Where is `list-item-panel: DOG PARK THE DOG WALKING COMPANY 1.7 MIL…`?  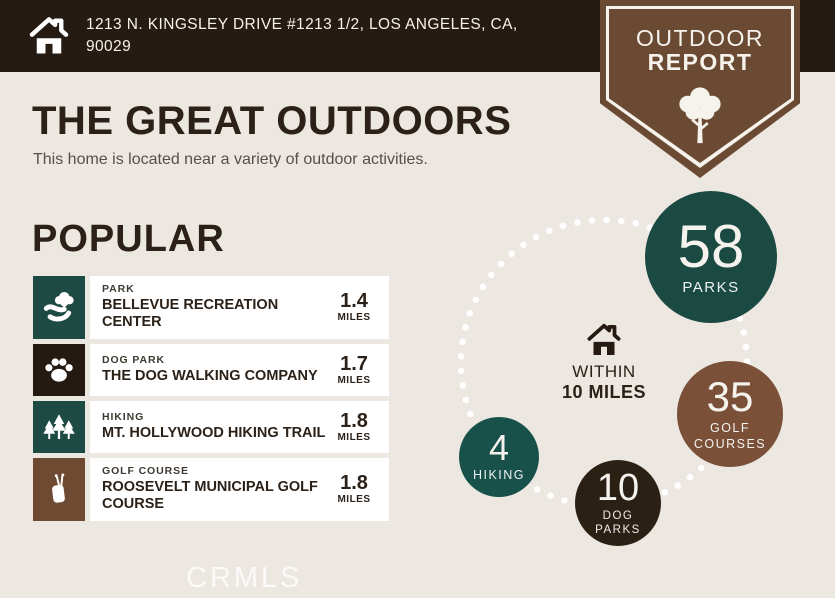 list-item-panel: DOG PARK THE DOG WALKING COMPANY 1.7 MIL… is located at coordinates (239, 369).